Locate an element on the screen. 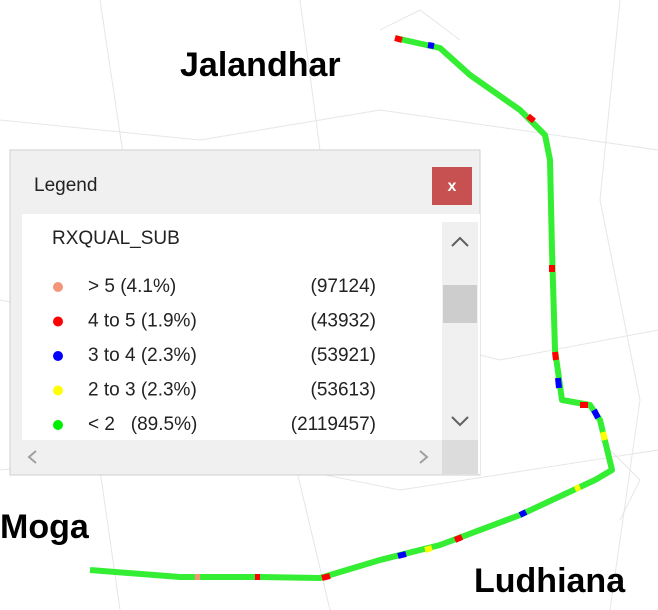  legend-count: (53921) is located at coordinates (344, 355).